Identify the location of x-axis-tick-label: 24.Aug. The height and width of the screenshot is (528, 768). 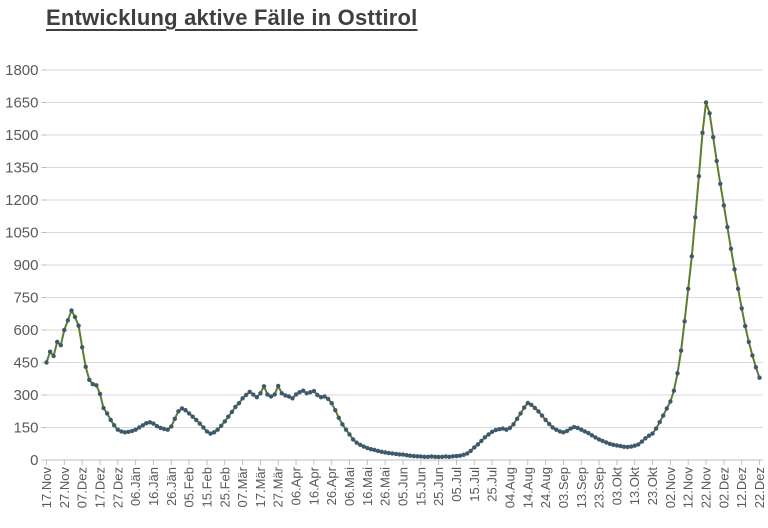
(545, 487).